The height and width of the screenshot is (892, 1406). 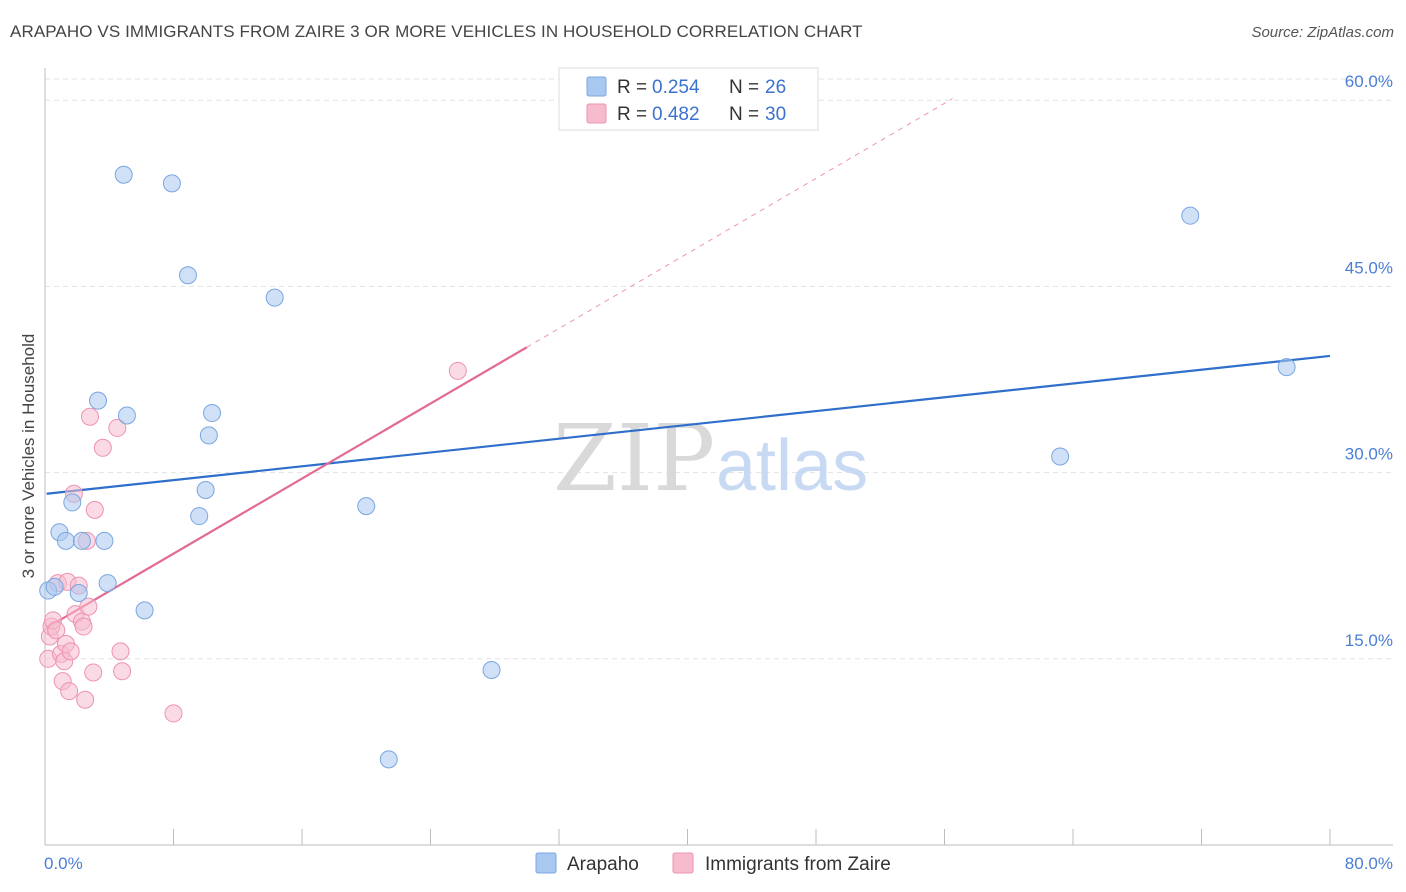 What do you see at coordinates (1369, 863) in the screenshot?
I see `x-tick-label-max: 80.0%` at bounding box center [1369, 863].